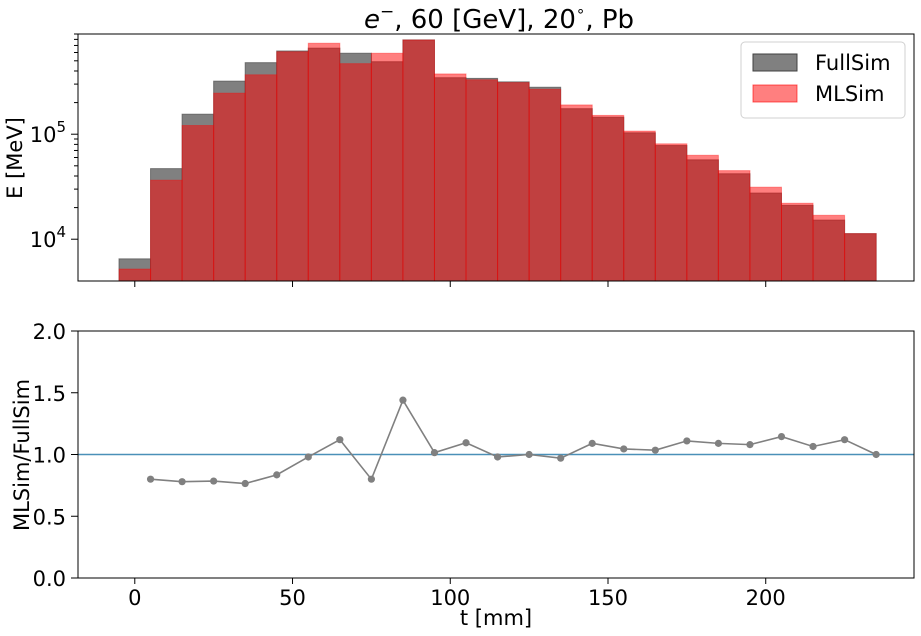  Describe the element at coordinates (48, 132) in the screenshot. I see `top-y-tick-label-1: 10⁵` at that location.